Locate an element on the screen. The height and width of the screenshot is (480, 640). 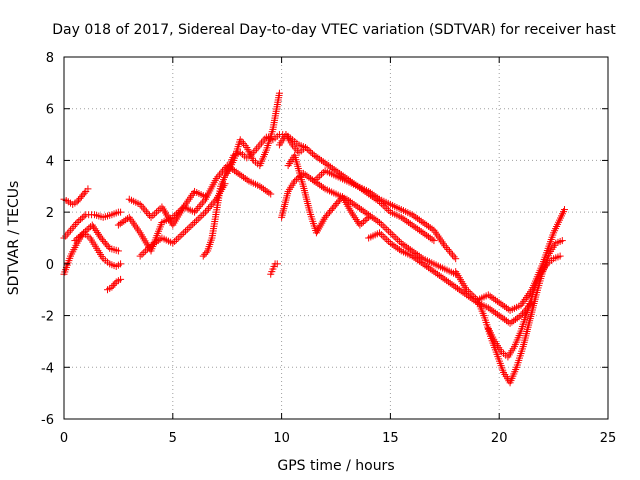
x-tick-label: 5 is located at coordinates (173, 438).